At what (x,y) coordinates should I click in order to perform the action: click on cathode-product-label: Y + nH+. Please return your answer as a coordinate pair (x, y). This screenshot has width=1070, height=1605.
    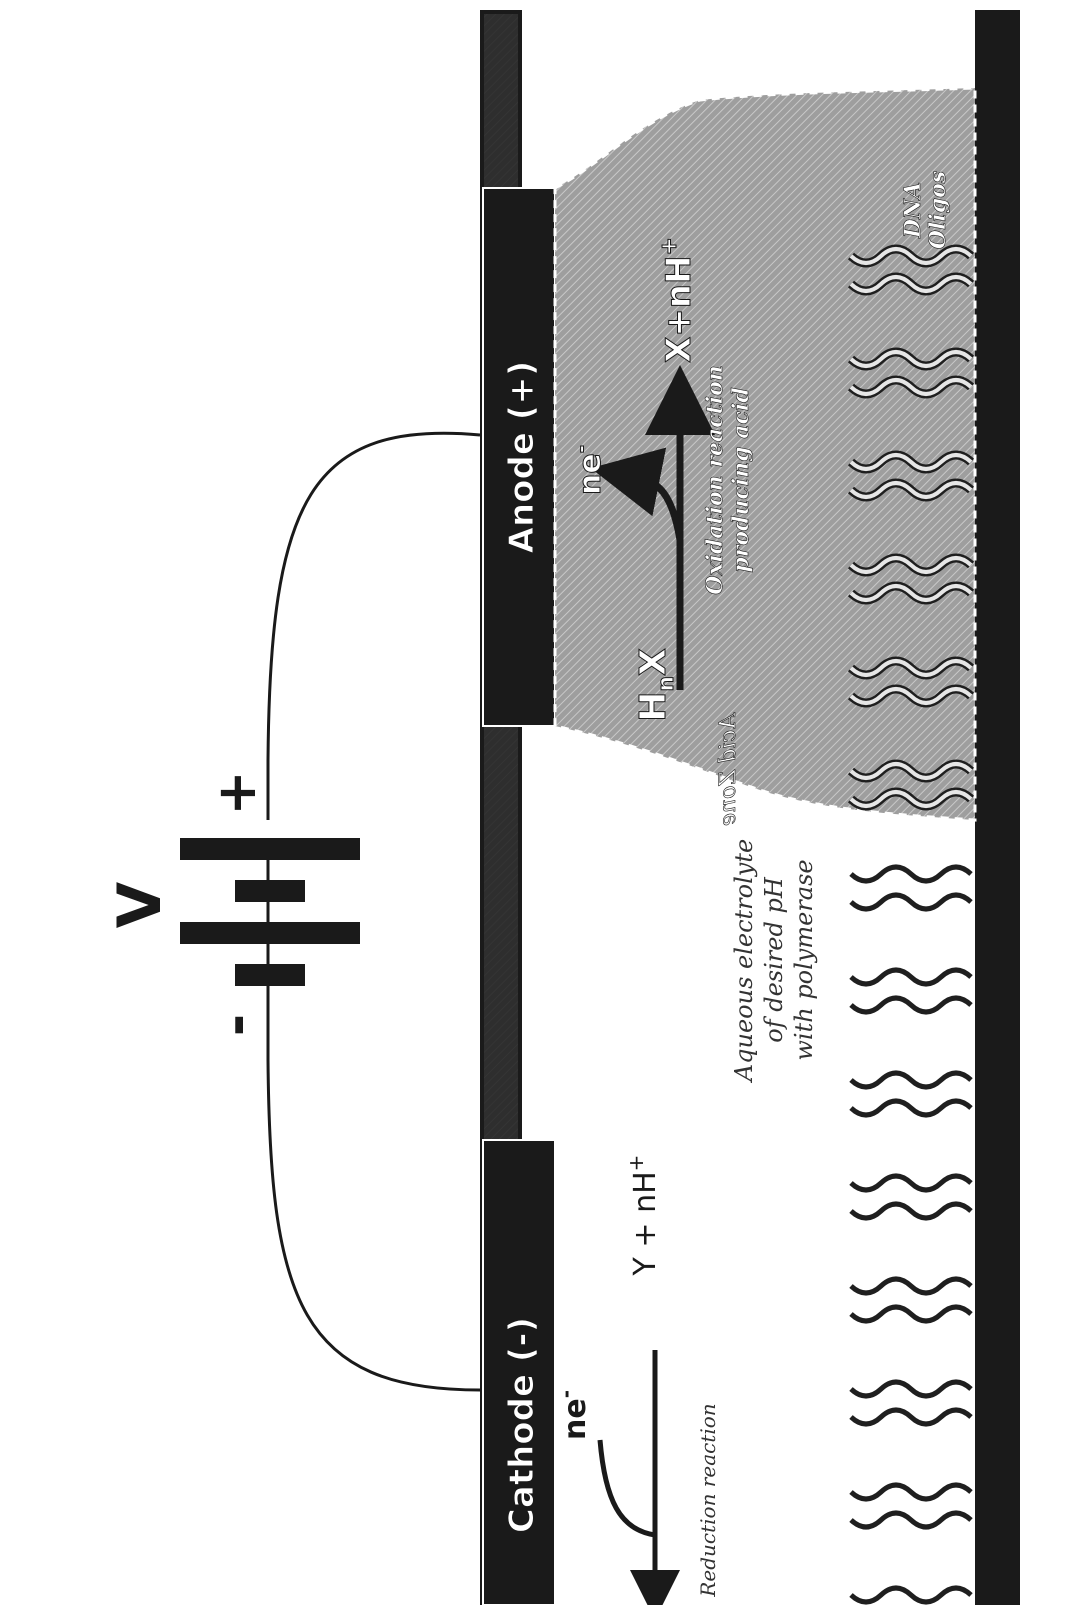
    Looking at the image, I should click on (643, 1216).